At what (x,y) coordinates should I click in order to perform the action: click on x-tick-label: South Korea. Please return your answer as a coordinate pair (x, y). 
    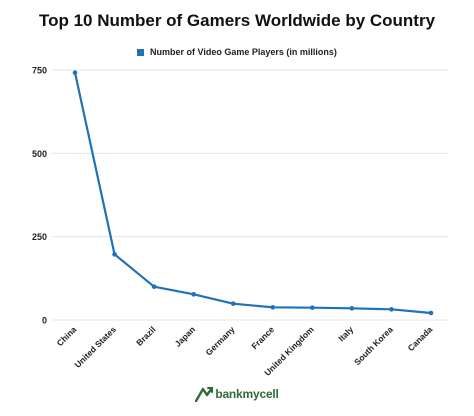
    Looking at the image, I should click on (373, 345).